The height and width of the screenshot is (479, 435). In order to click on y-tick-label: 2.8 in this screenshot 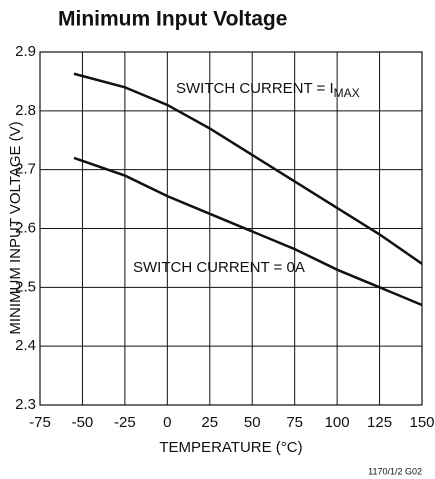, I will do `click(25, 110)`.